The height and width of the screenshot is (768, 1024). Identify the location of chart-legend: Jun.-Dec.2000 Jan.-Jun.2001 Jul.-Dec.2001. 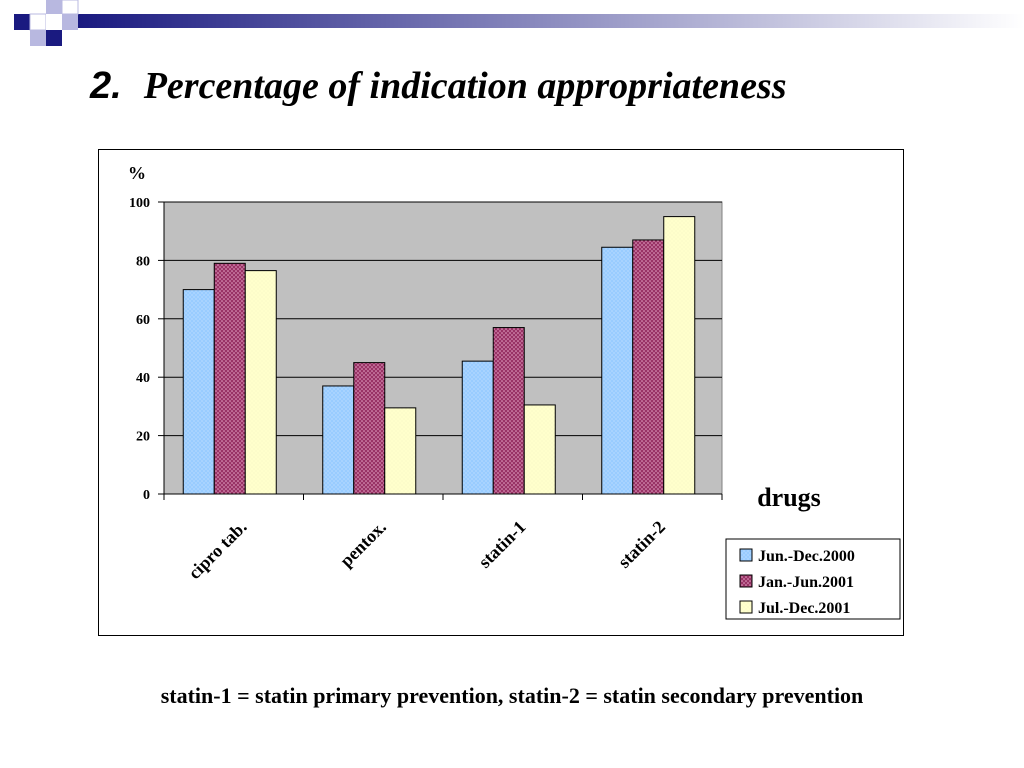
(813, 579).